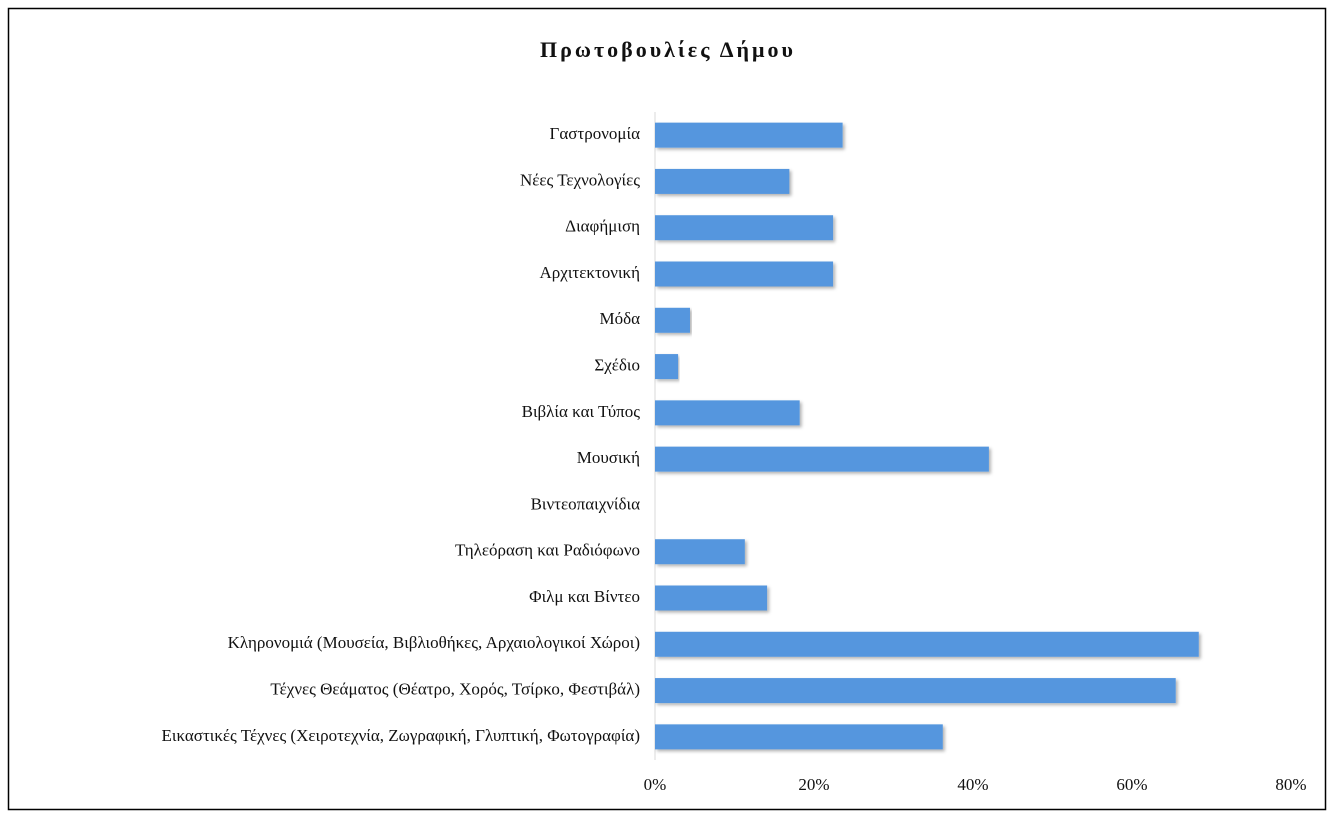 This screenshot has height=818, width=1334. I want to click on y-tick-label: Φιλμ και Βίντεο, so click(584, 596).